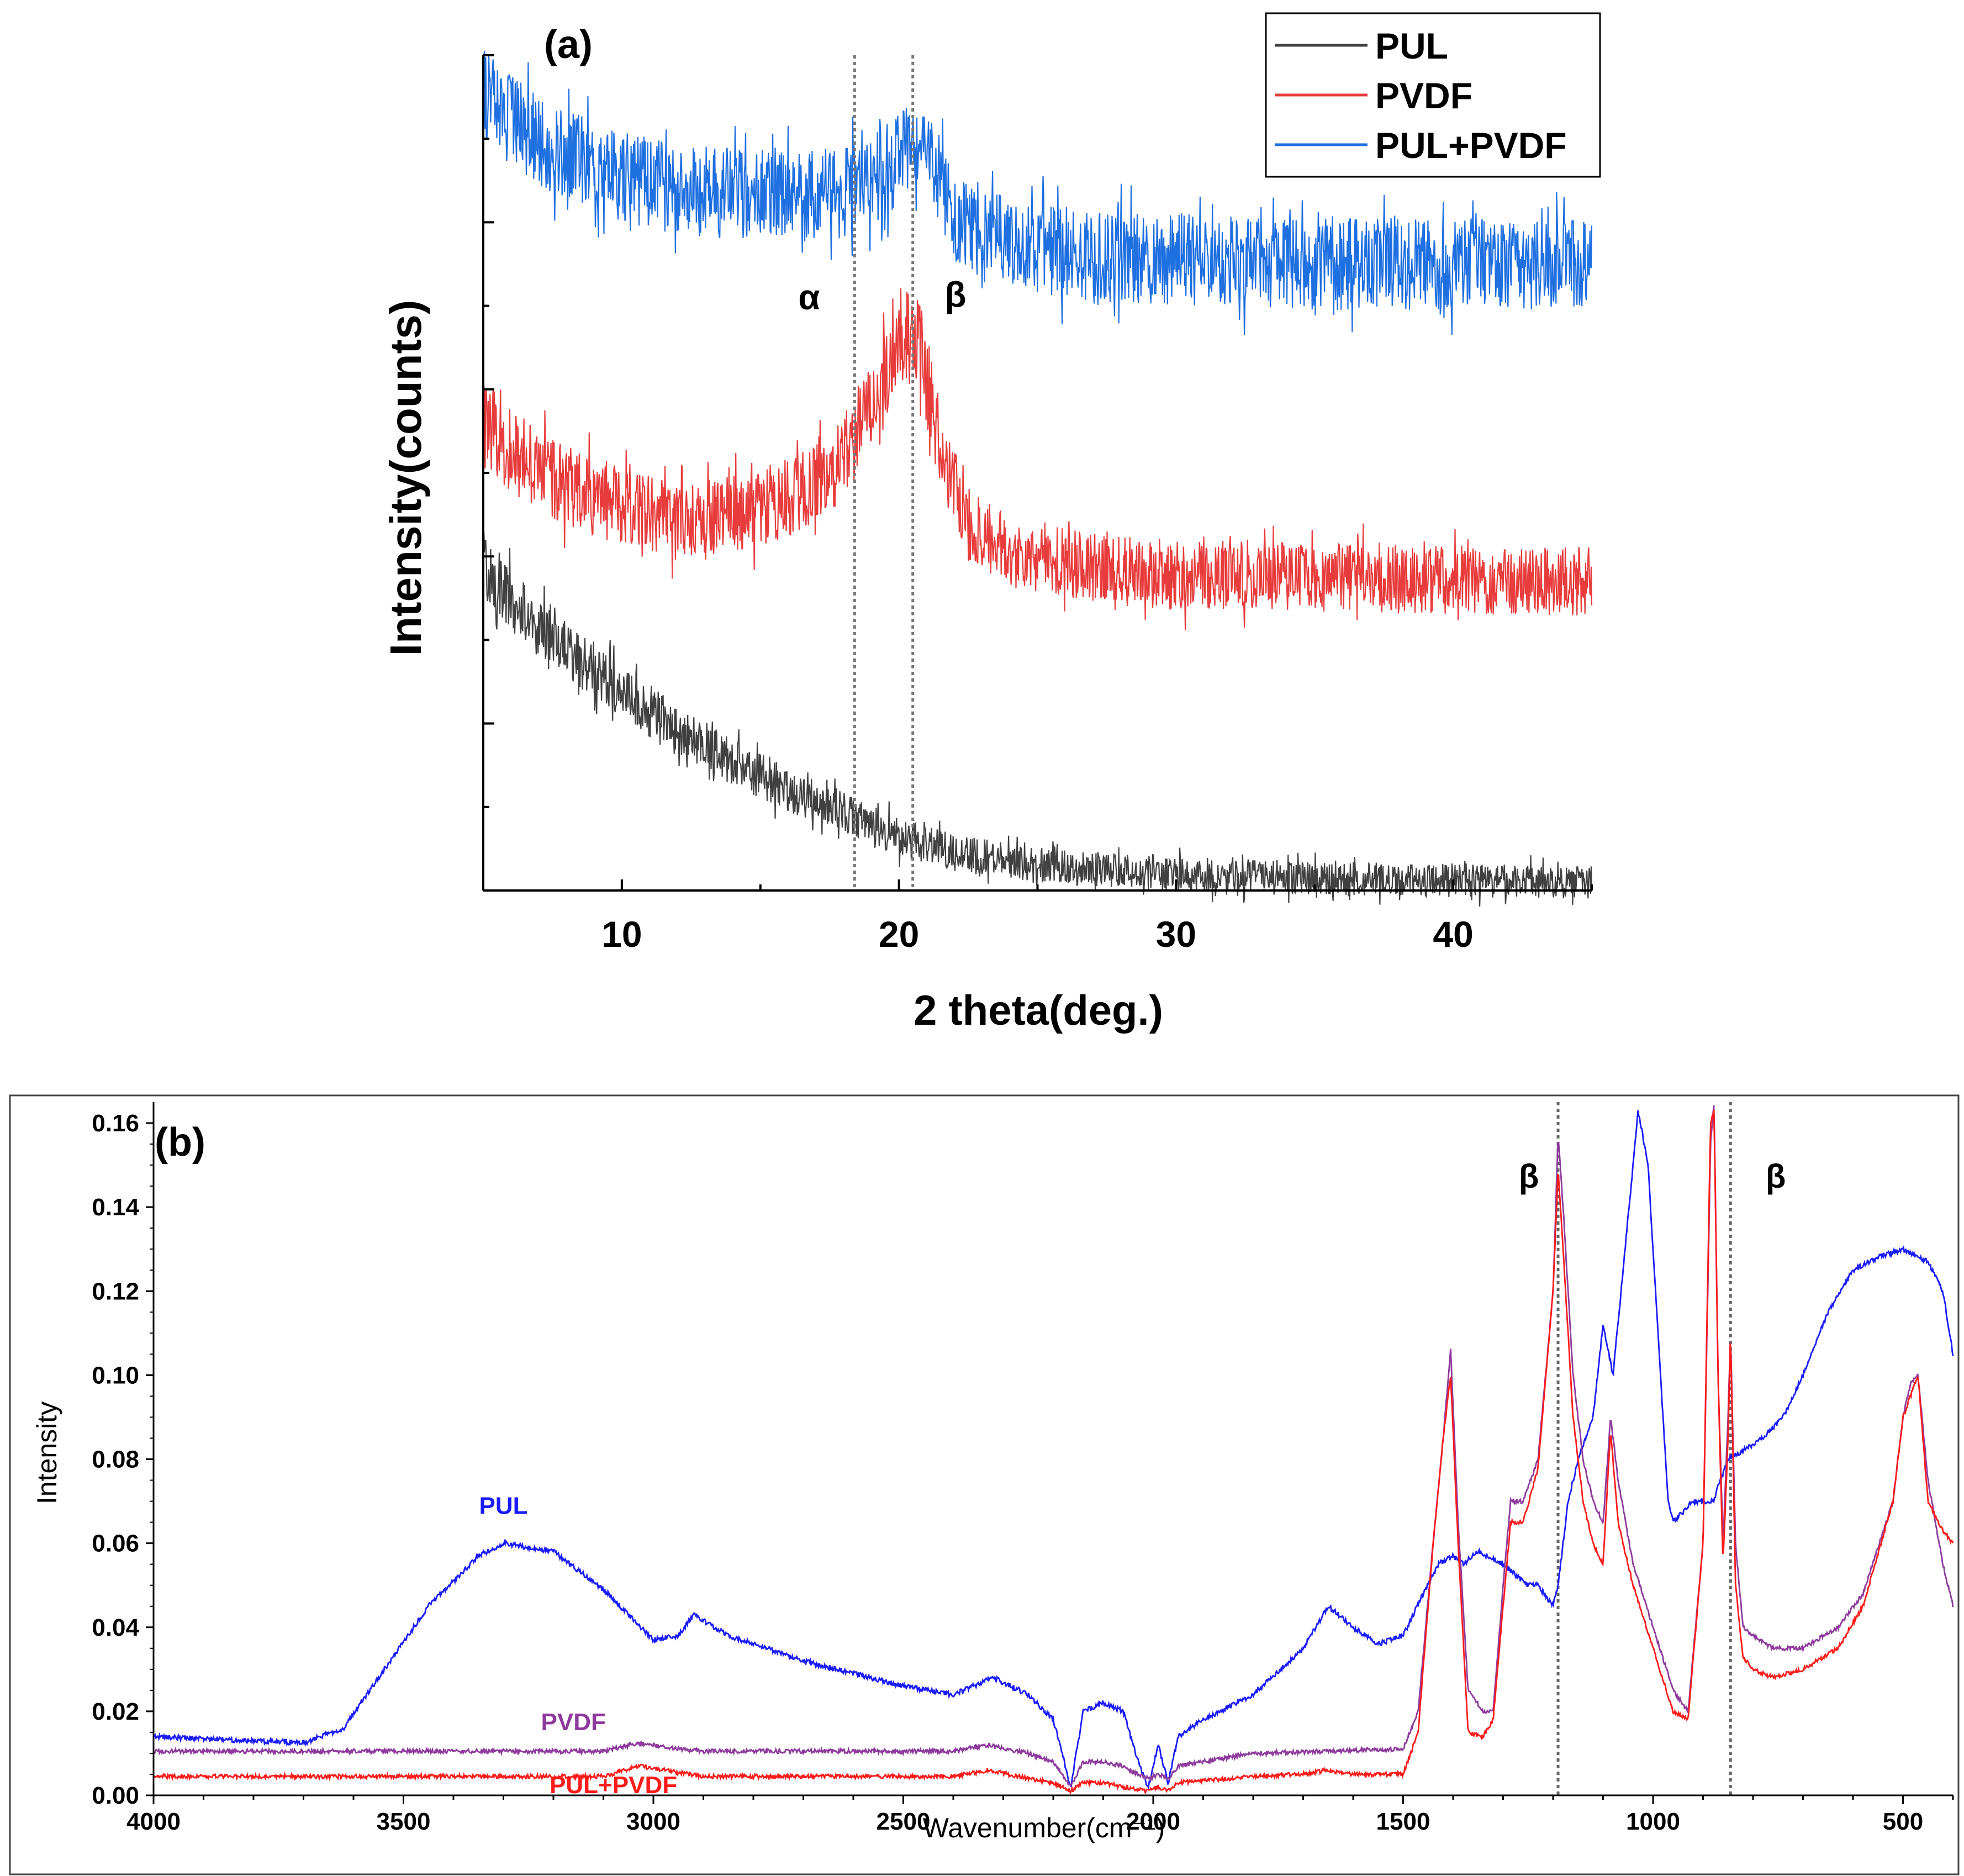 The image size is (1964, 1876). What do you see at coordinates (1037, 917) in the screenshot?
I see `panel-a-x-ticks: 10 20 30 40` at bounding box center [1037, 917].